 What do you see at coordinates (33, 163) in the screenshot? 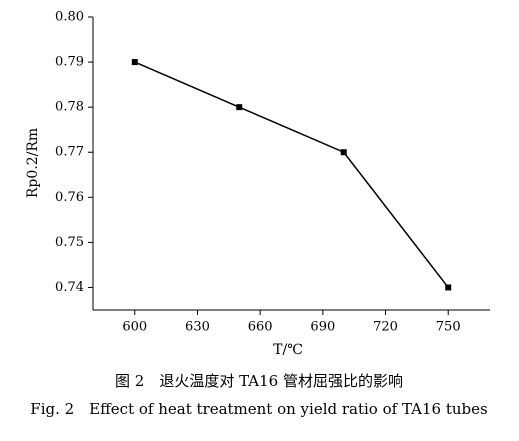
I see `y-axis-label: Rp0.2/Rm` at bounding box center [33, 163].